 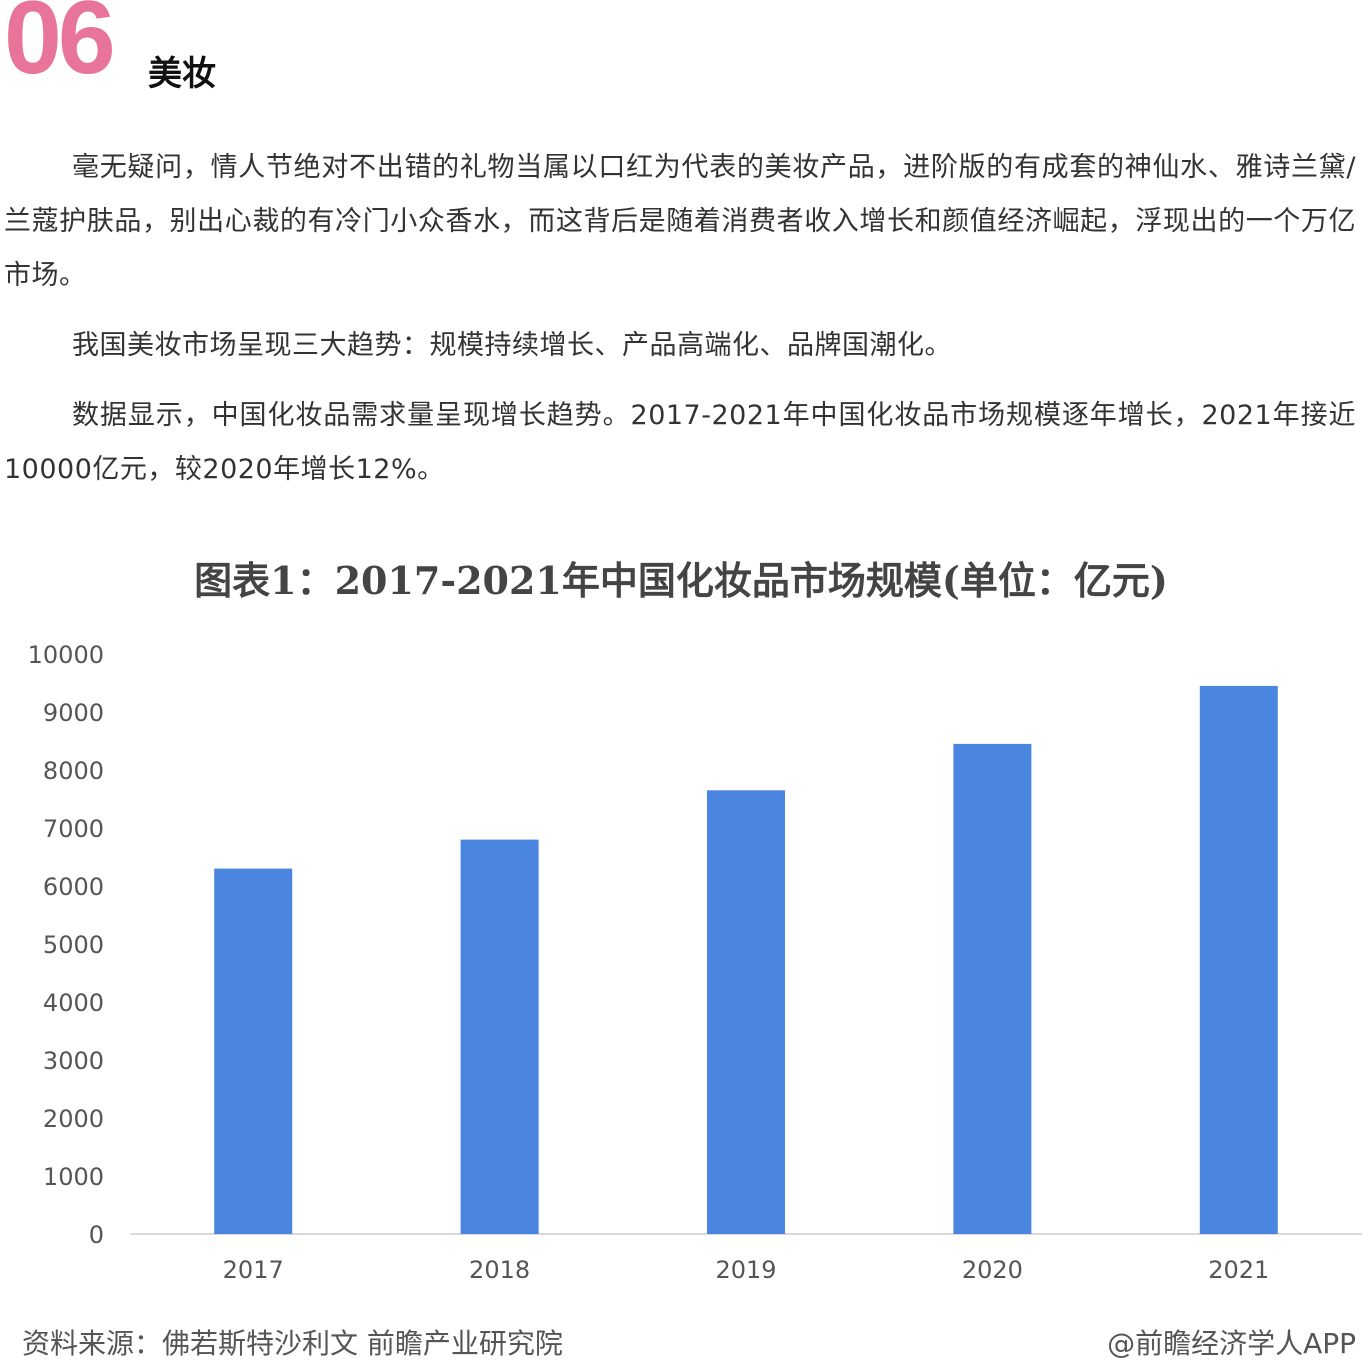 I want to click on y-tick-label: 2000, so click(x=73, y=1119).